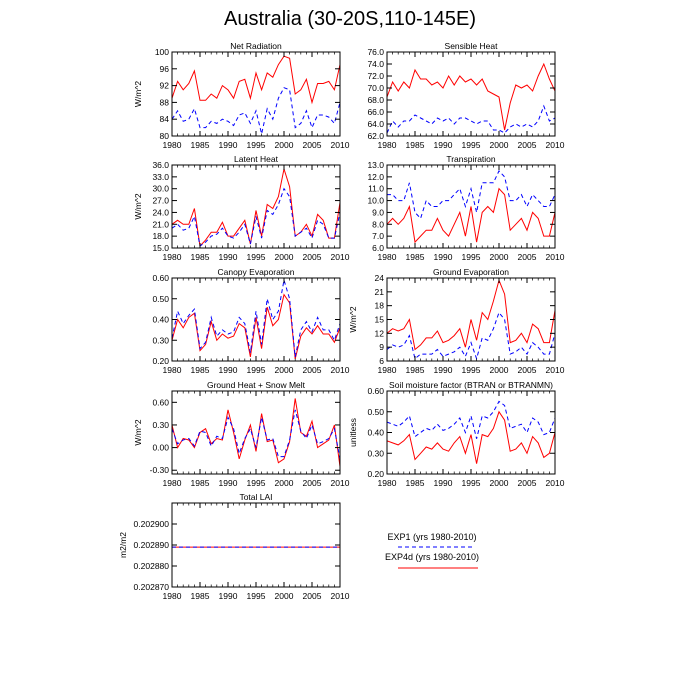 The height and width of the screenshot is (700, 700). What do you see at coordinates (160, 201) in the screenshot?
I see `y-tick-label: 27.0` at bounding box center [160, 201].